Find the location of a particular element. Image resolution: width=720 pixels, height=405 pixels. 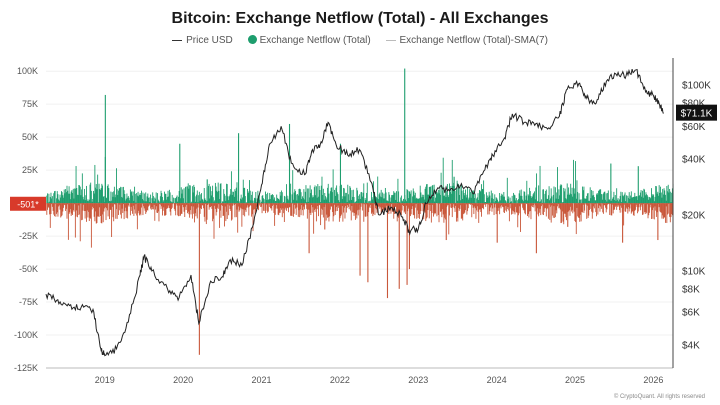

legend-price: Price USD is located at coordinates (202, 40).